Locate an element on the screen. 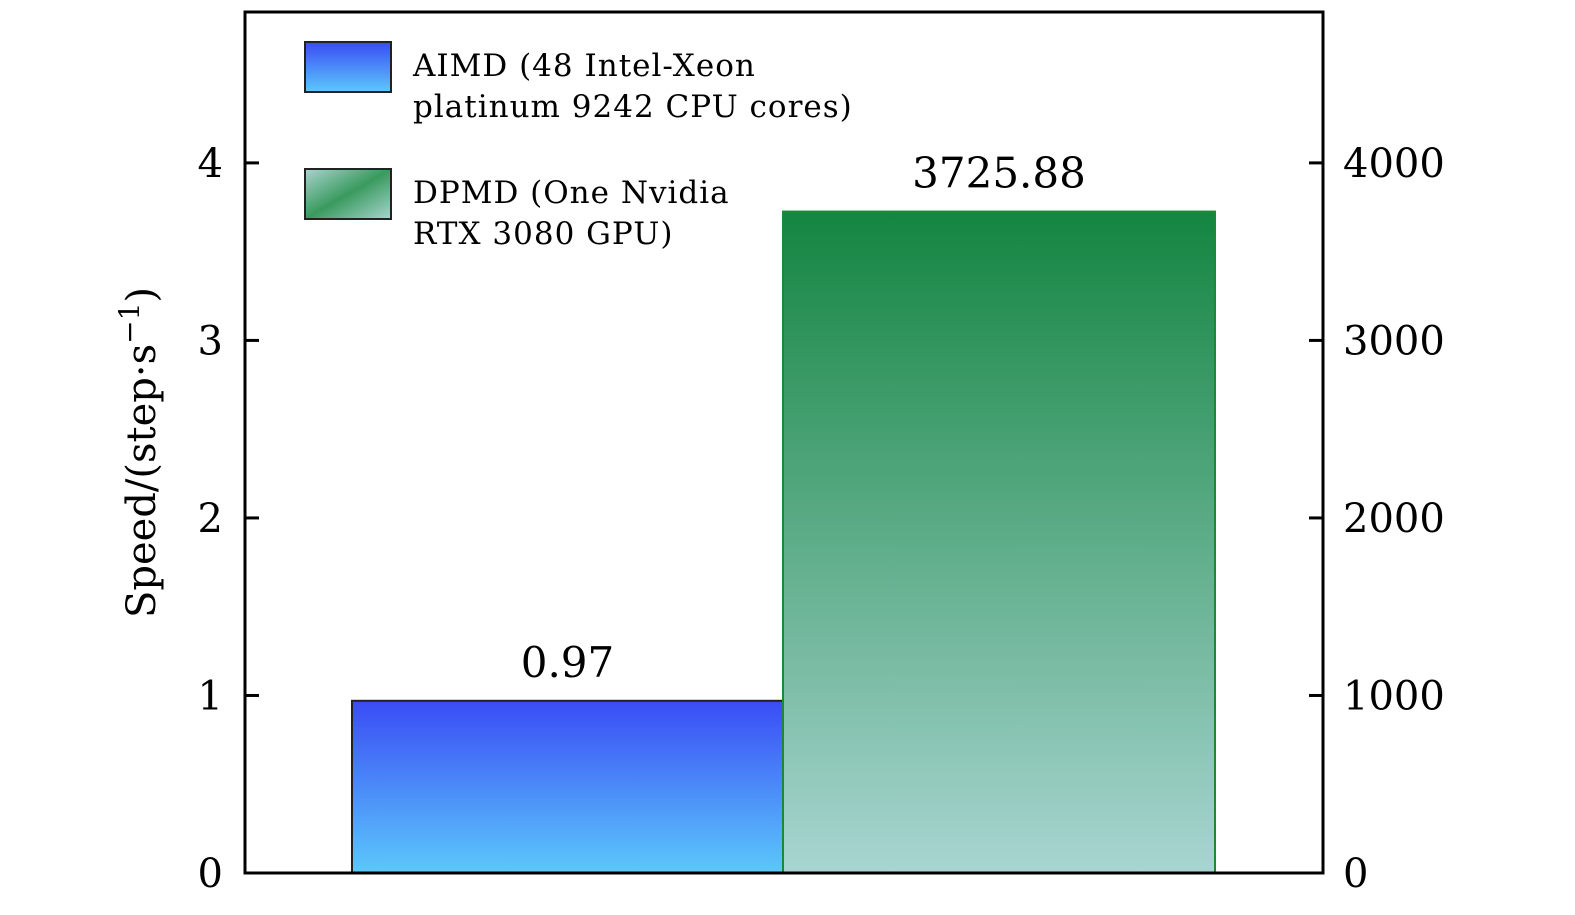 The image size is (1575, 915). legend-swatch-dpmd is located at coordinates (348, 194).